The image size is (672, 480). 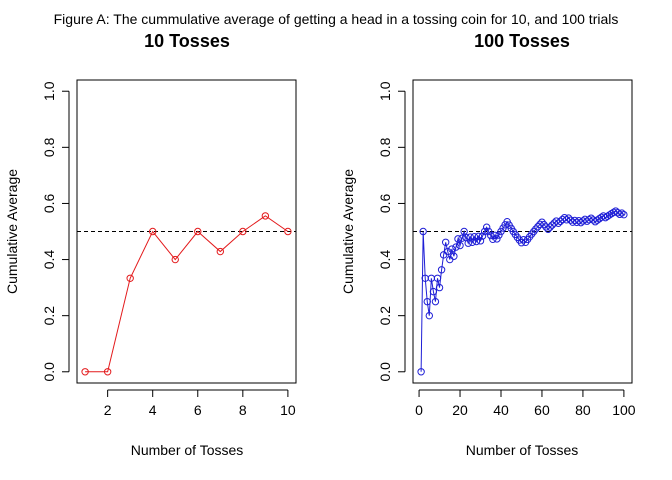 What do you see at coordinates (198, 410) in the screenshot?
I see `x-tick-label: 6` at bounding box center [198, 410].